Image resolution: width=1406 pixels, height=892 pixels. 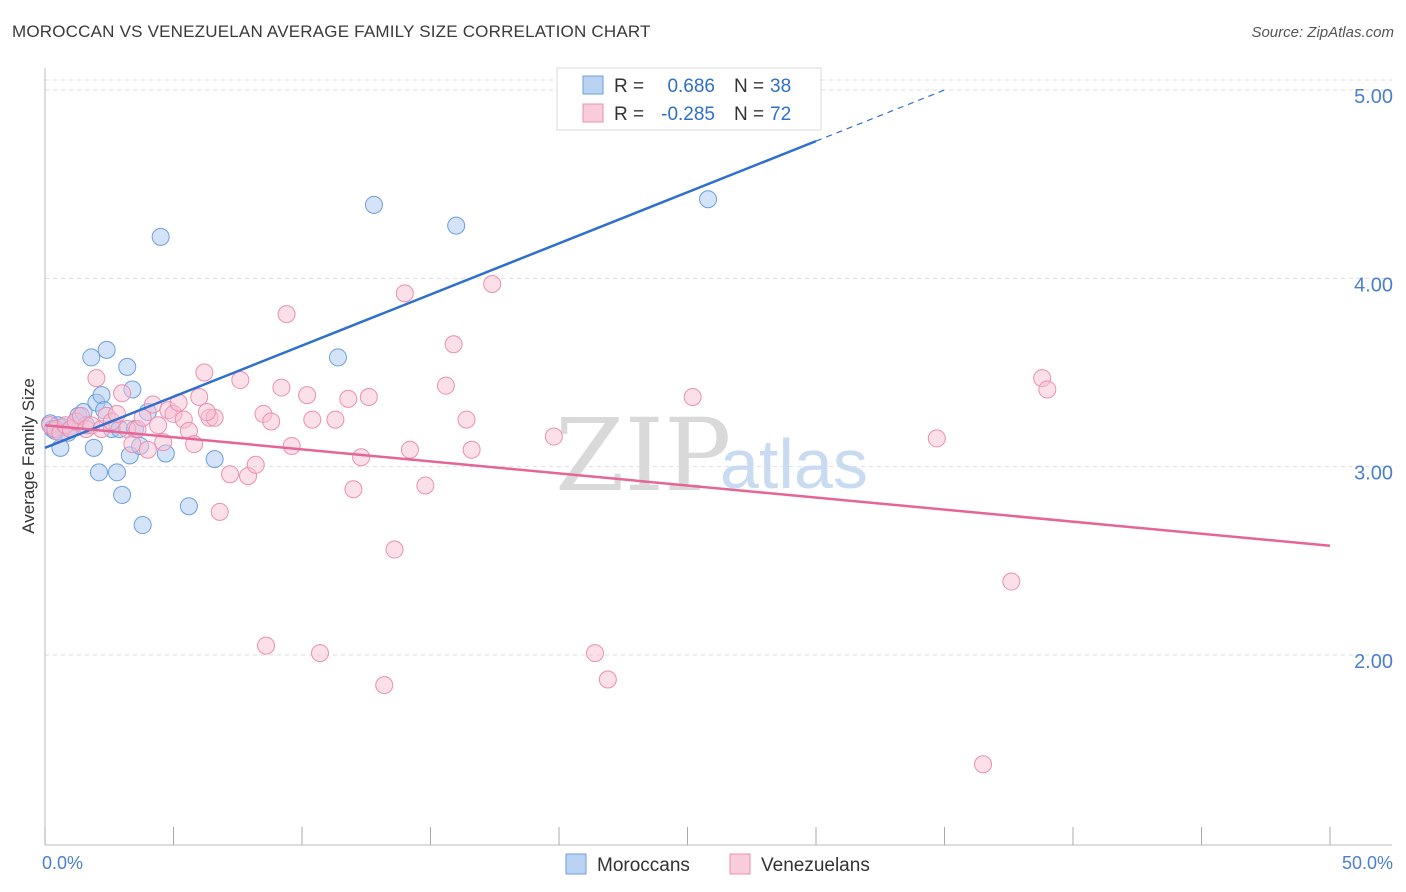 I want to click on venezuelan-n-value: 72, so click(x=780, y=114).